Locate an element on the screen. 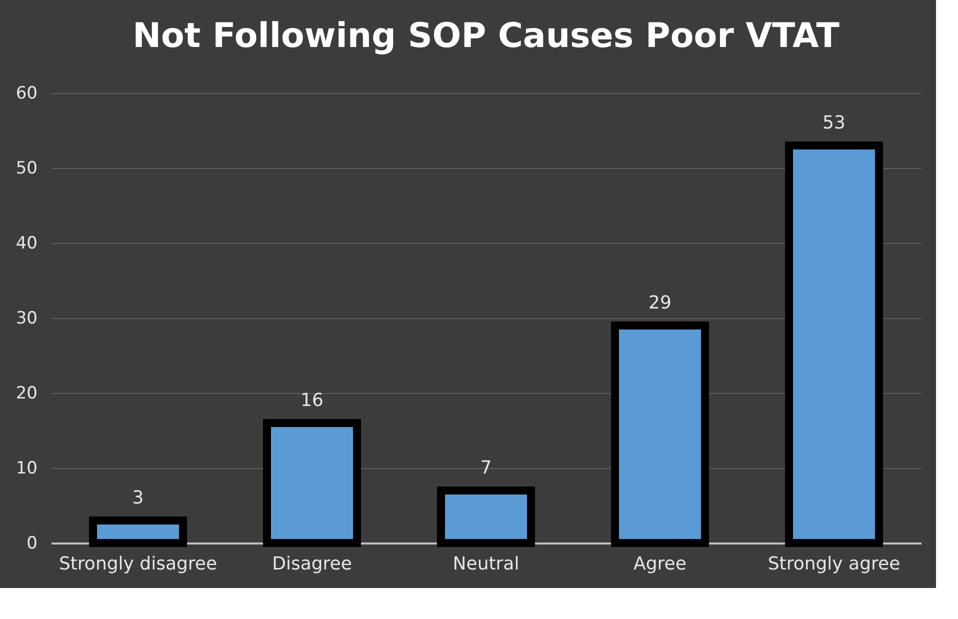  y-tick-label: 60 is located at coordinates (27, 94).